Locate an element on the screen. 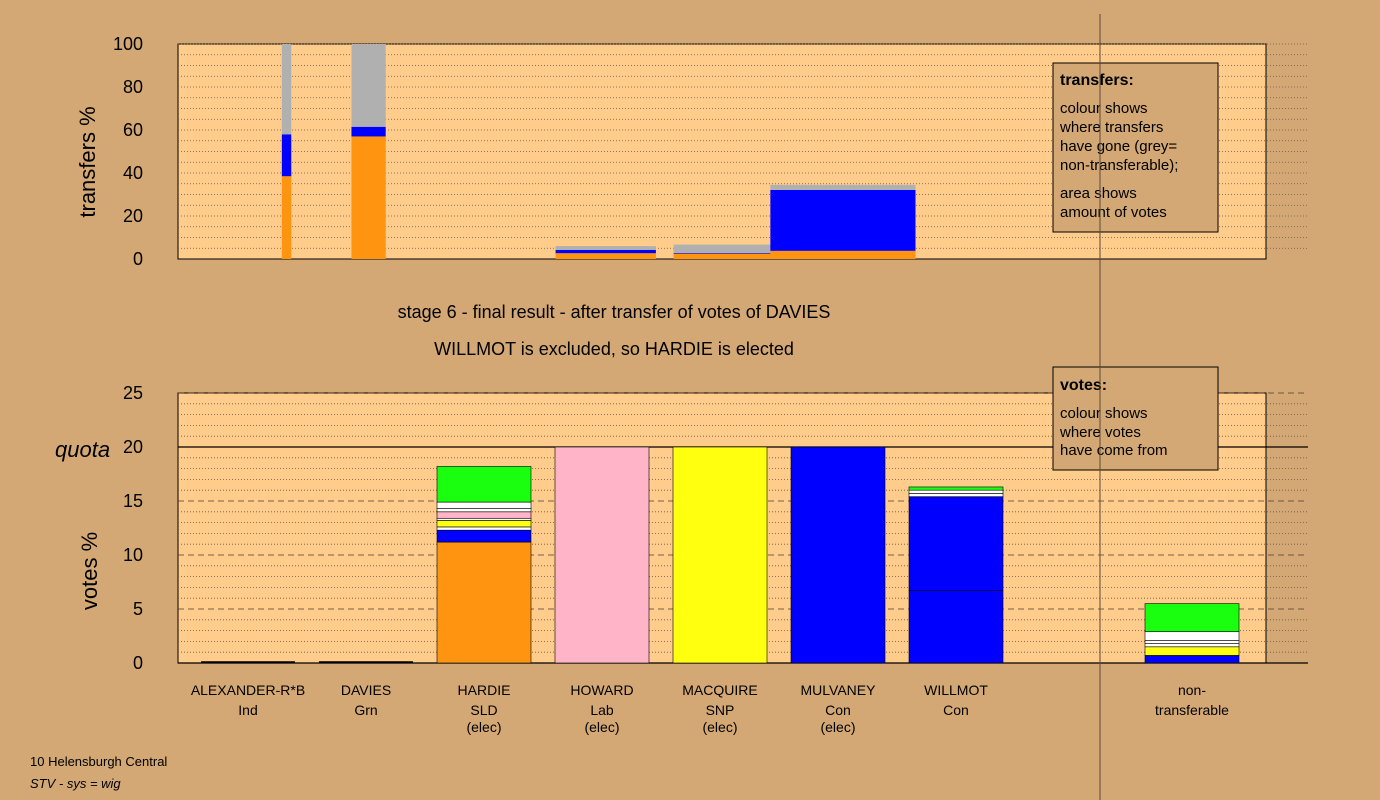  votes-legend-line: colour shows is located at coordinates (1104, 413).